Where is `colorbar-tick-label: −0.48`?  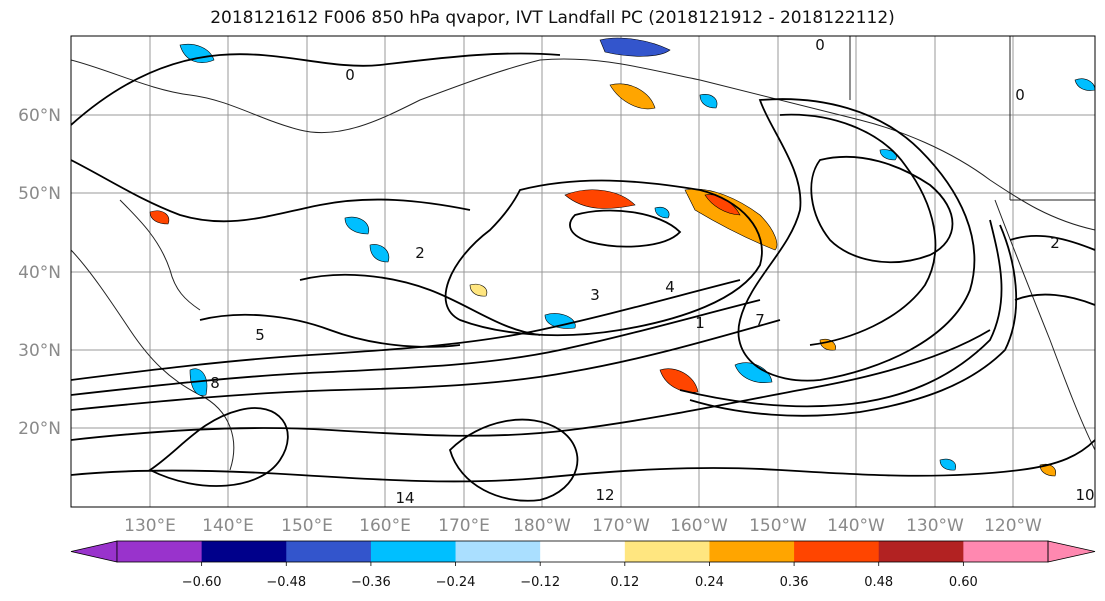 colorbar-tick-label: −0.48 is located at coordinates (286, 582).